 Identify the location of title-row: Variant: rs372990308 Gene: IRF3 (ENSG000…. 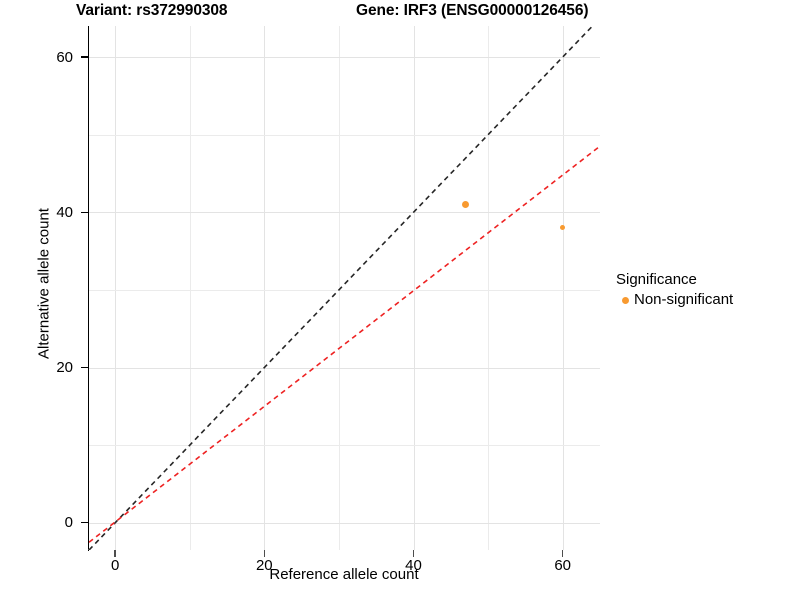
(400, 13).